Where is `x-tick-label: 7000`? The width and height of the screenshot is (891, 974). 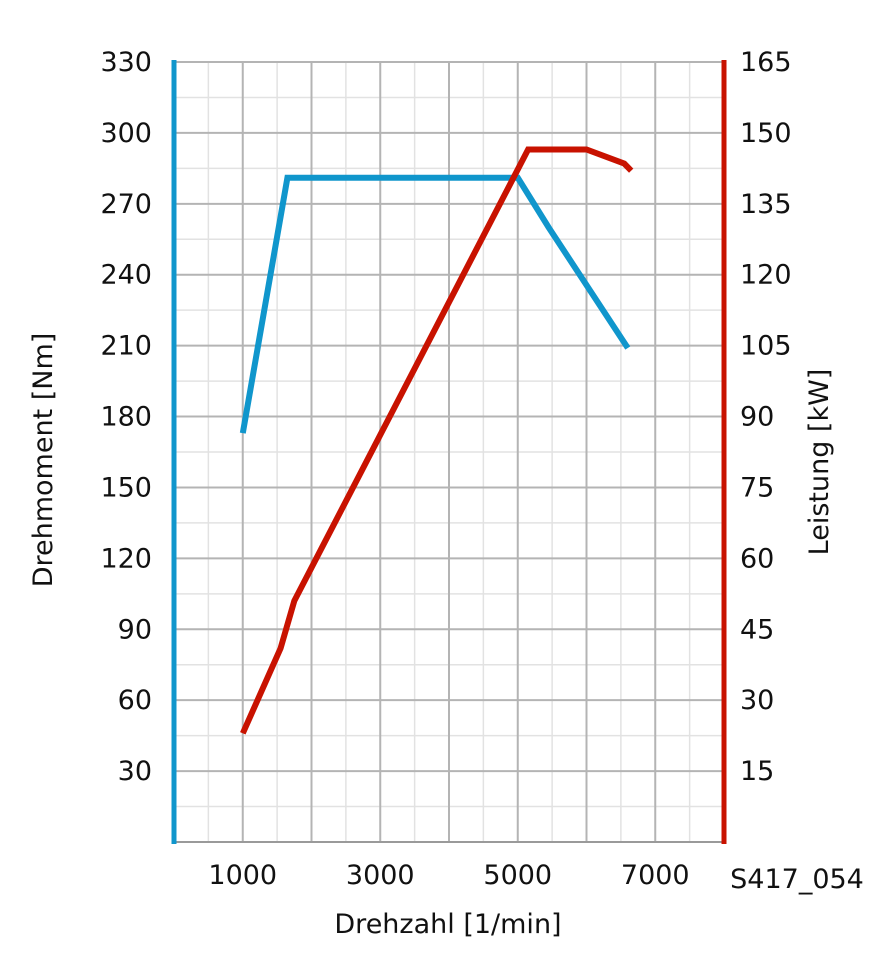 x-tick-label: 7000 is located at coordinates (655, 875).